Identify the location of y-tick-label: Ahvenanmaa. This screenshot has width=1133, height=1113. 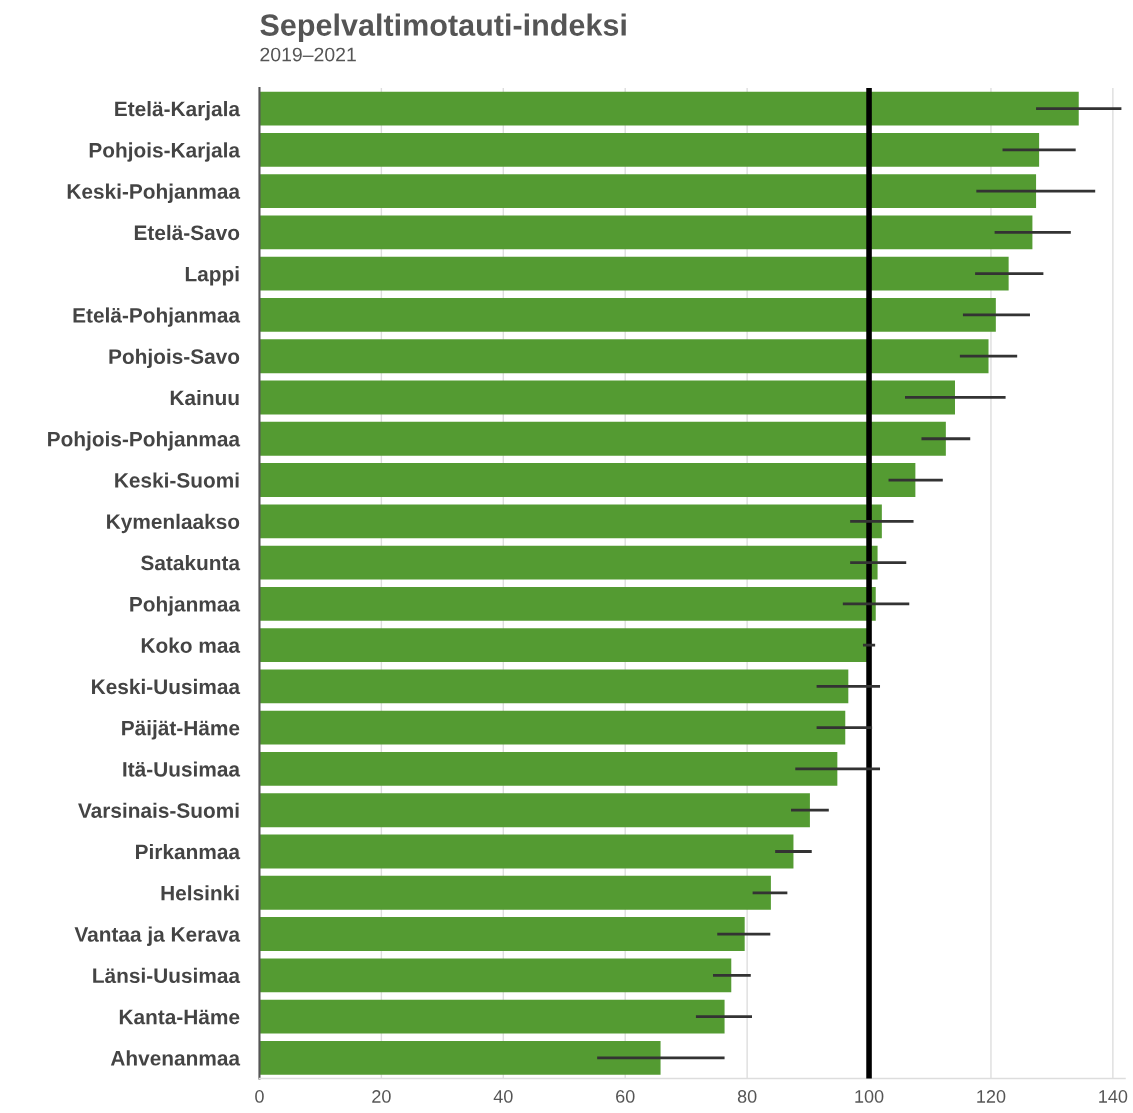
(175, 1058).